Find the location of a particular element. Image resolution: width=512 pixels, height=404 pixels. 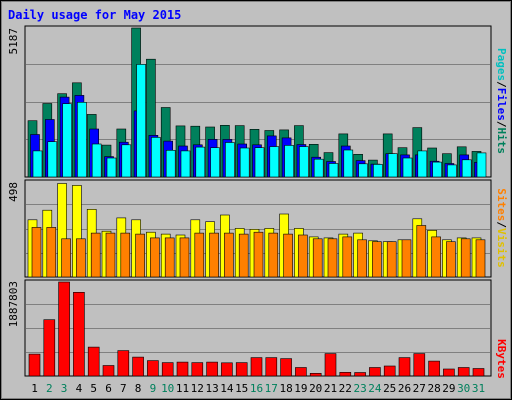

x-axis-label-day-27: 27 is located at coordinates (419, 388).